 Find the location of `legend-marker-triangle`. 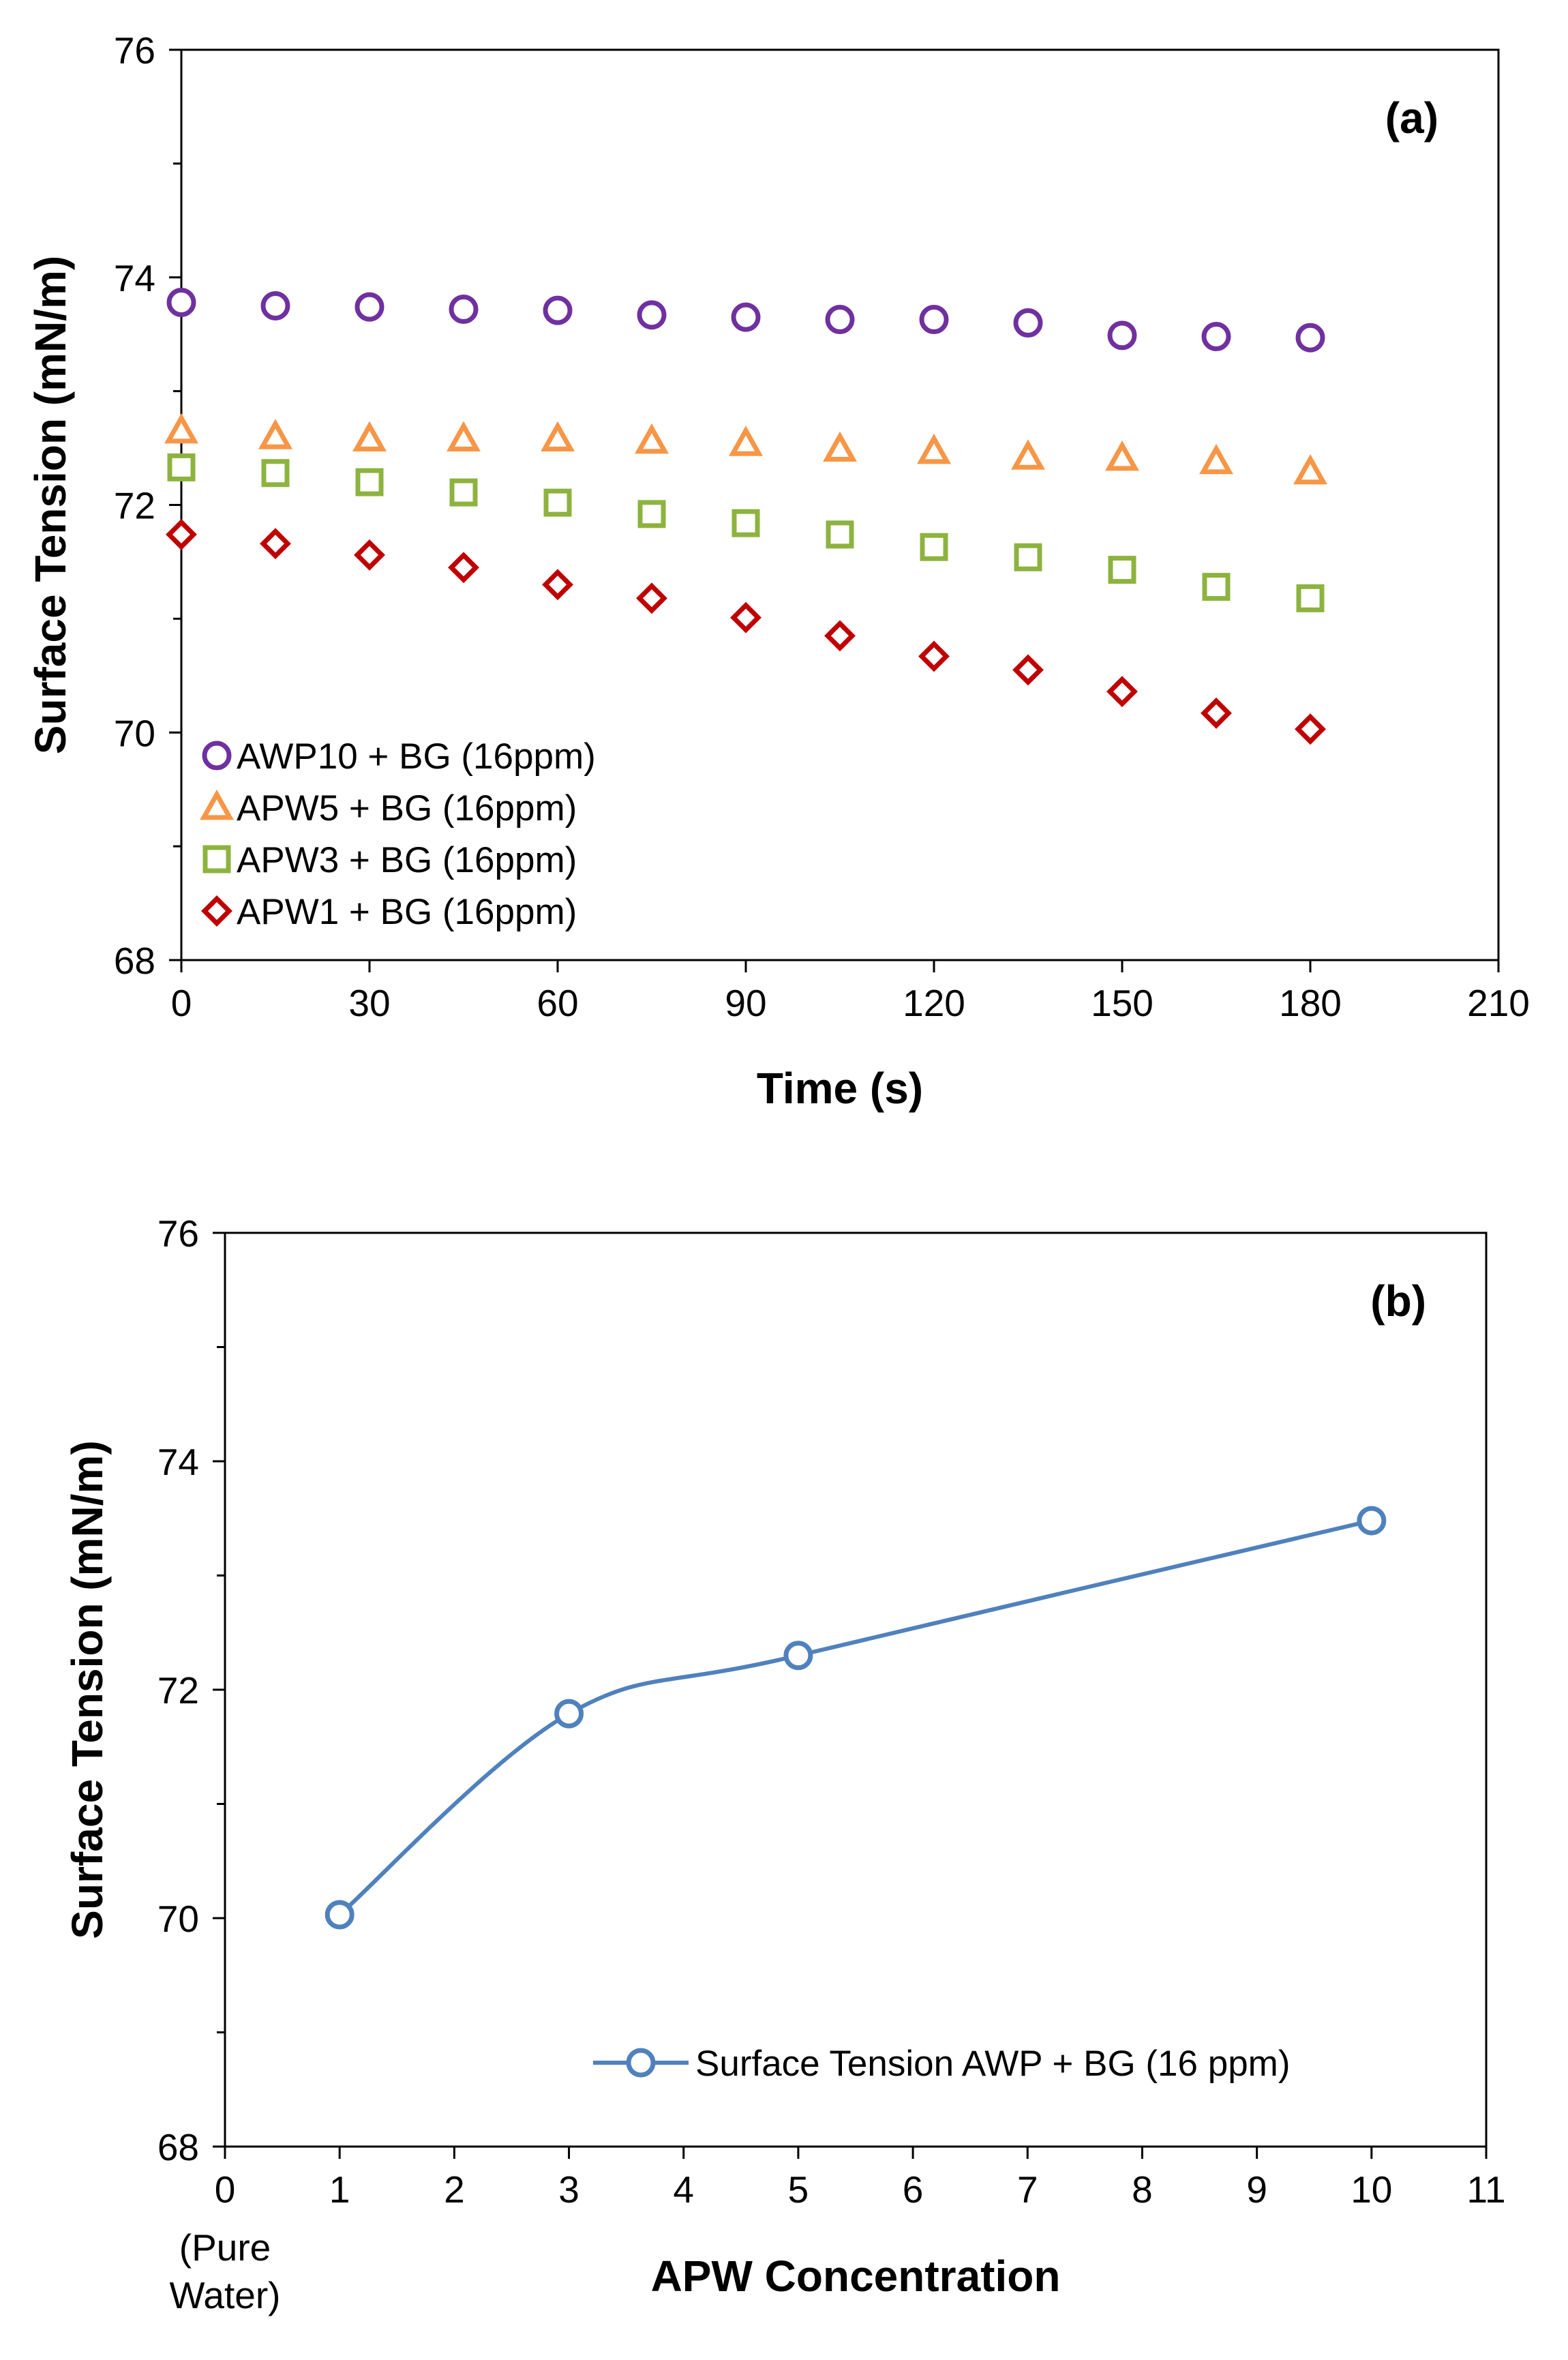

legend-marker-triangle is located at coordinates (217, 804).